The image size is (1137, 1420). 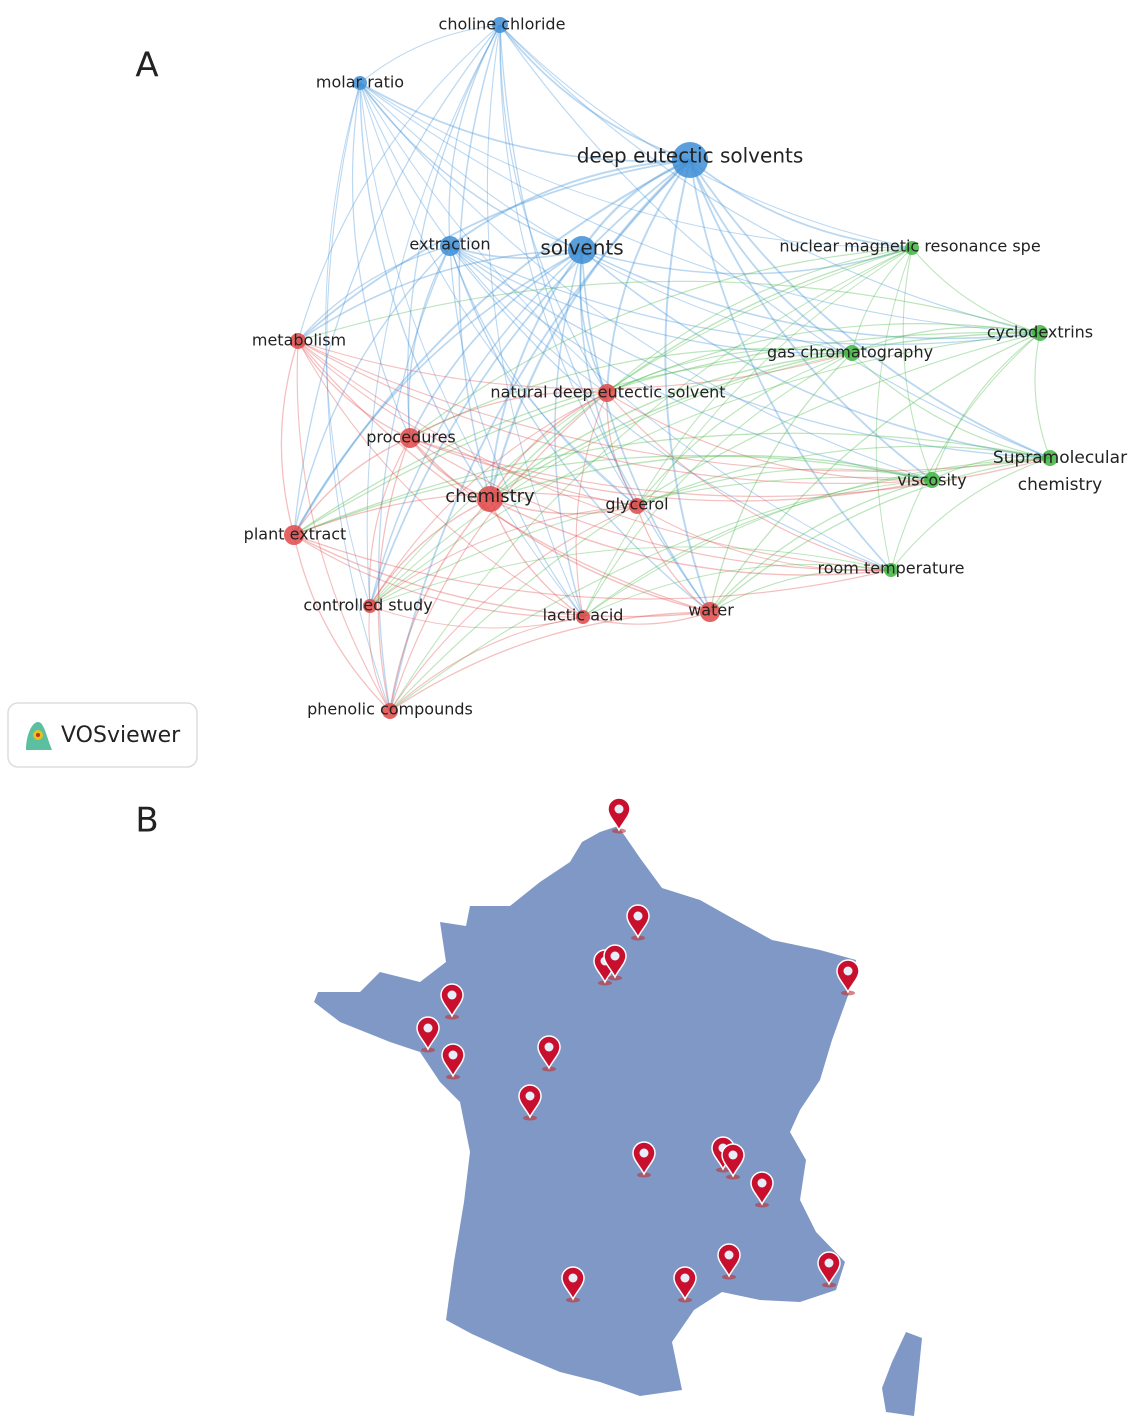 What do you see at coordinates (102, 735) in the screenshot?
I see `logo-box` at bounding box center [102, 735].